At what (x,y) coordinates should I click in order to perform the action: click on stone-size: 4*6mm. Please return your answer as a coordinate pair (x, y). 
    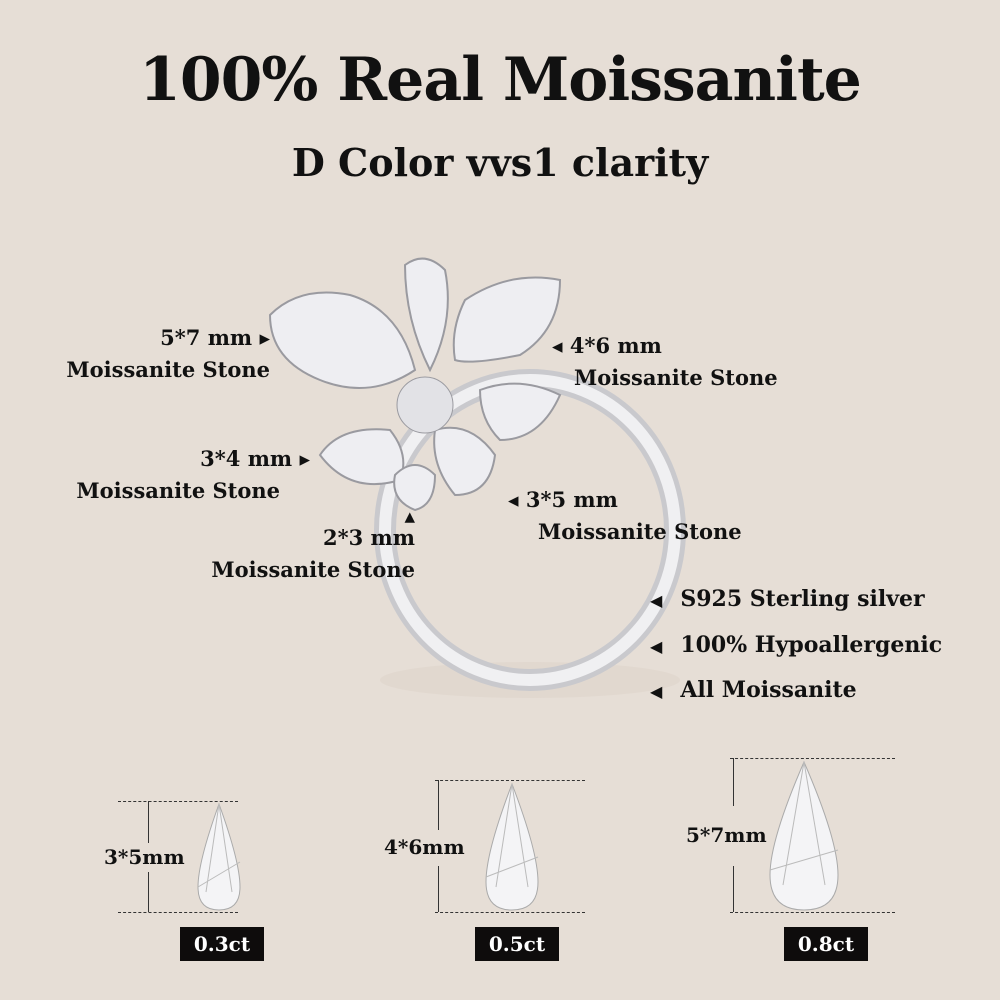
    Looking at the image, I should click on (424, 847).